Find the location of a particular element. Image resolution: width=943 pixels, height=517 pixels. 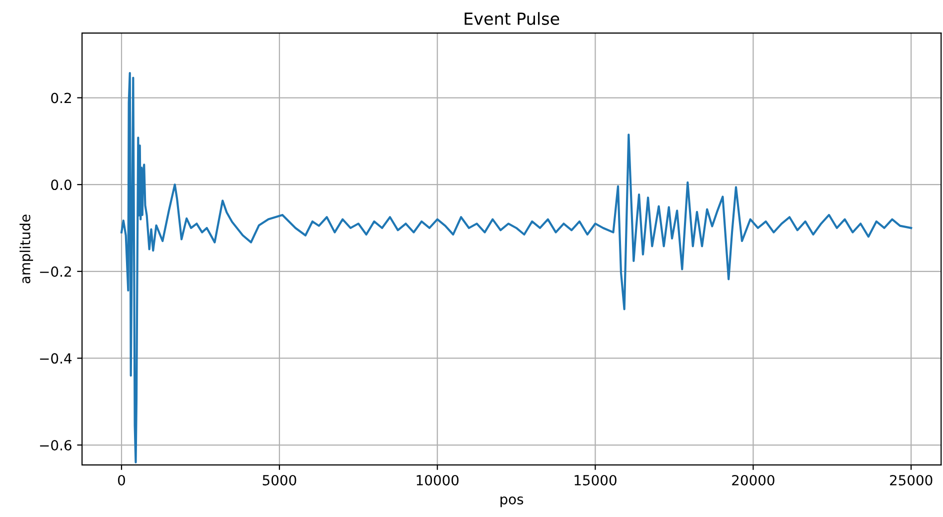

x-tick-label: 0 is located at coordinates (122, 480).